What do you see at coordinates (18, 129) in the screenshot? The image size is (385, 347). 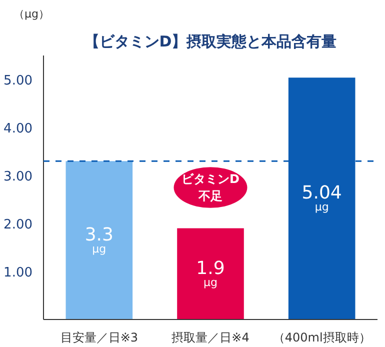 I see `y-tick-label: 4.00` at bounding box center [18, 129].